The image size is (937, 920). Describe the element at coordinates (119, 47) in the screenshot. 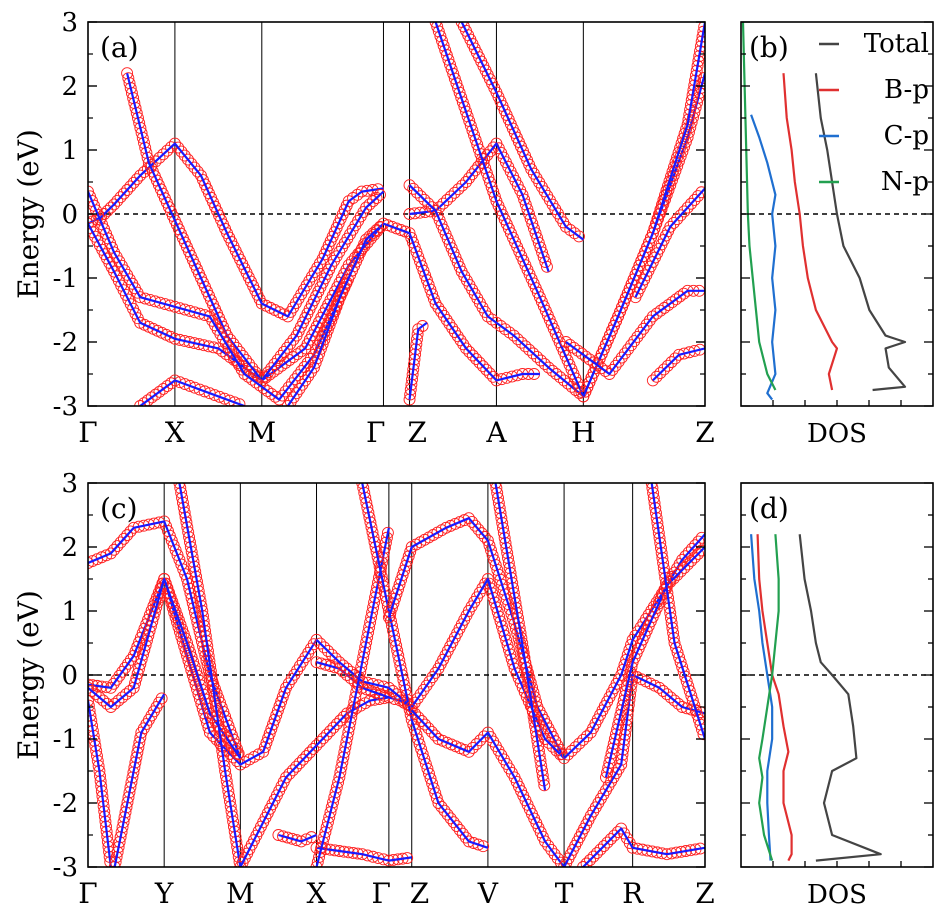

I see `panel-label: (a)` at that location.